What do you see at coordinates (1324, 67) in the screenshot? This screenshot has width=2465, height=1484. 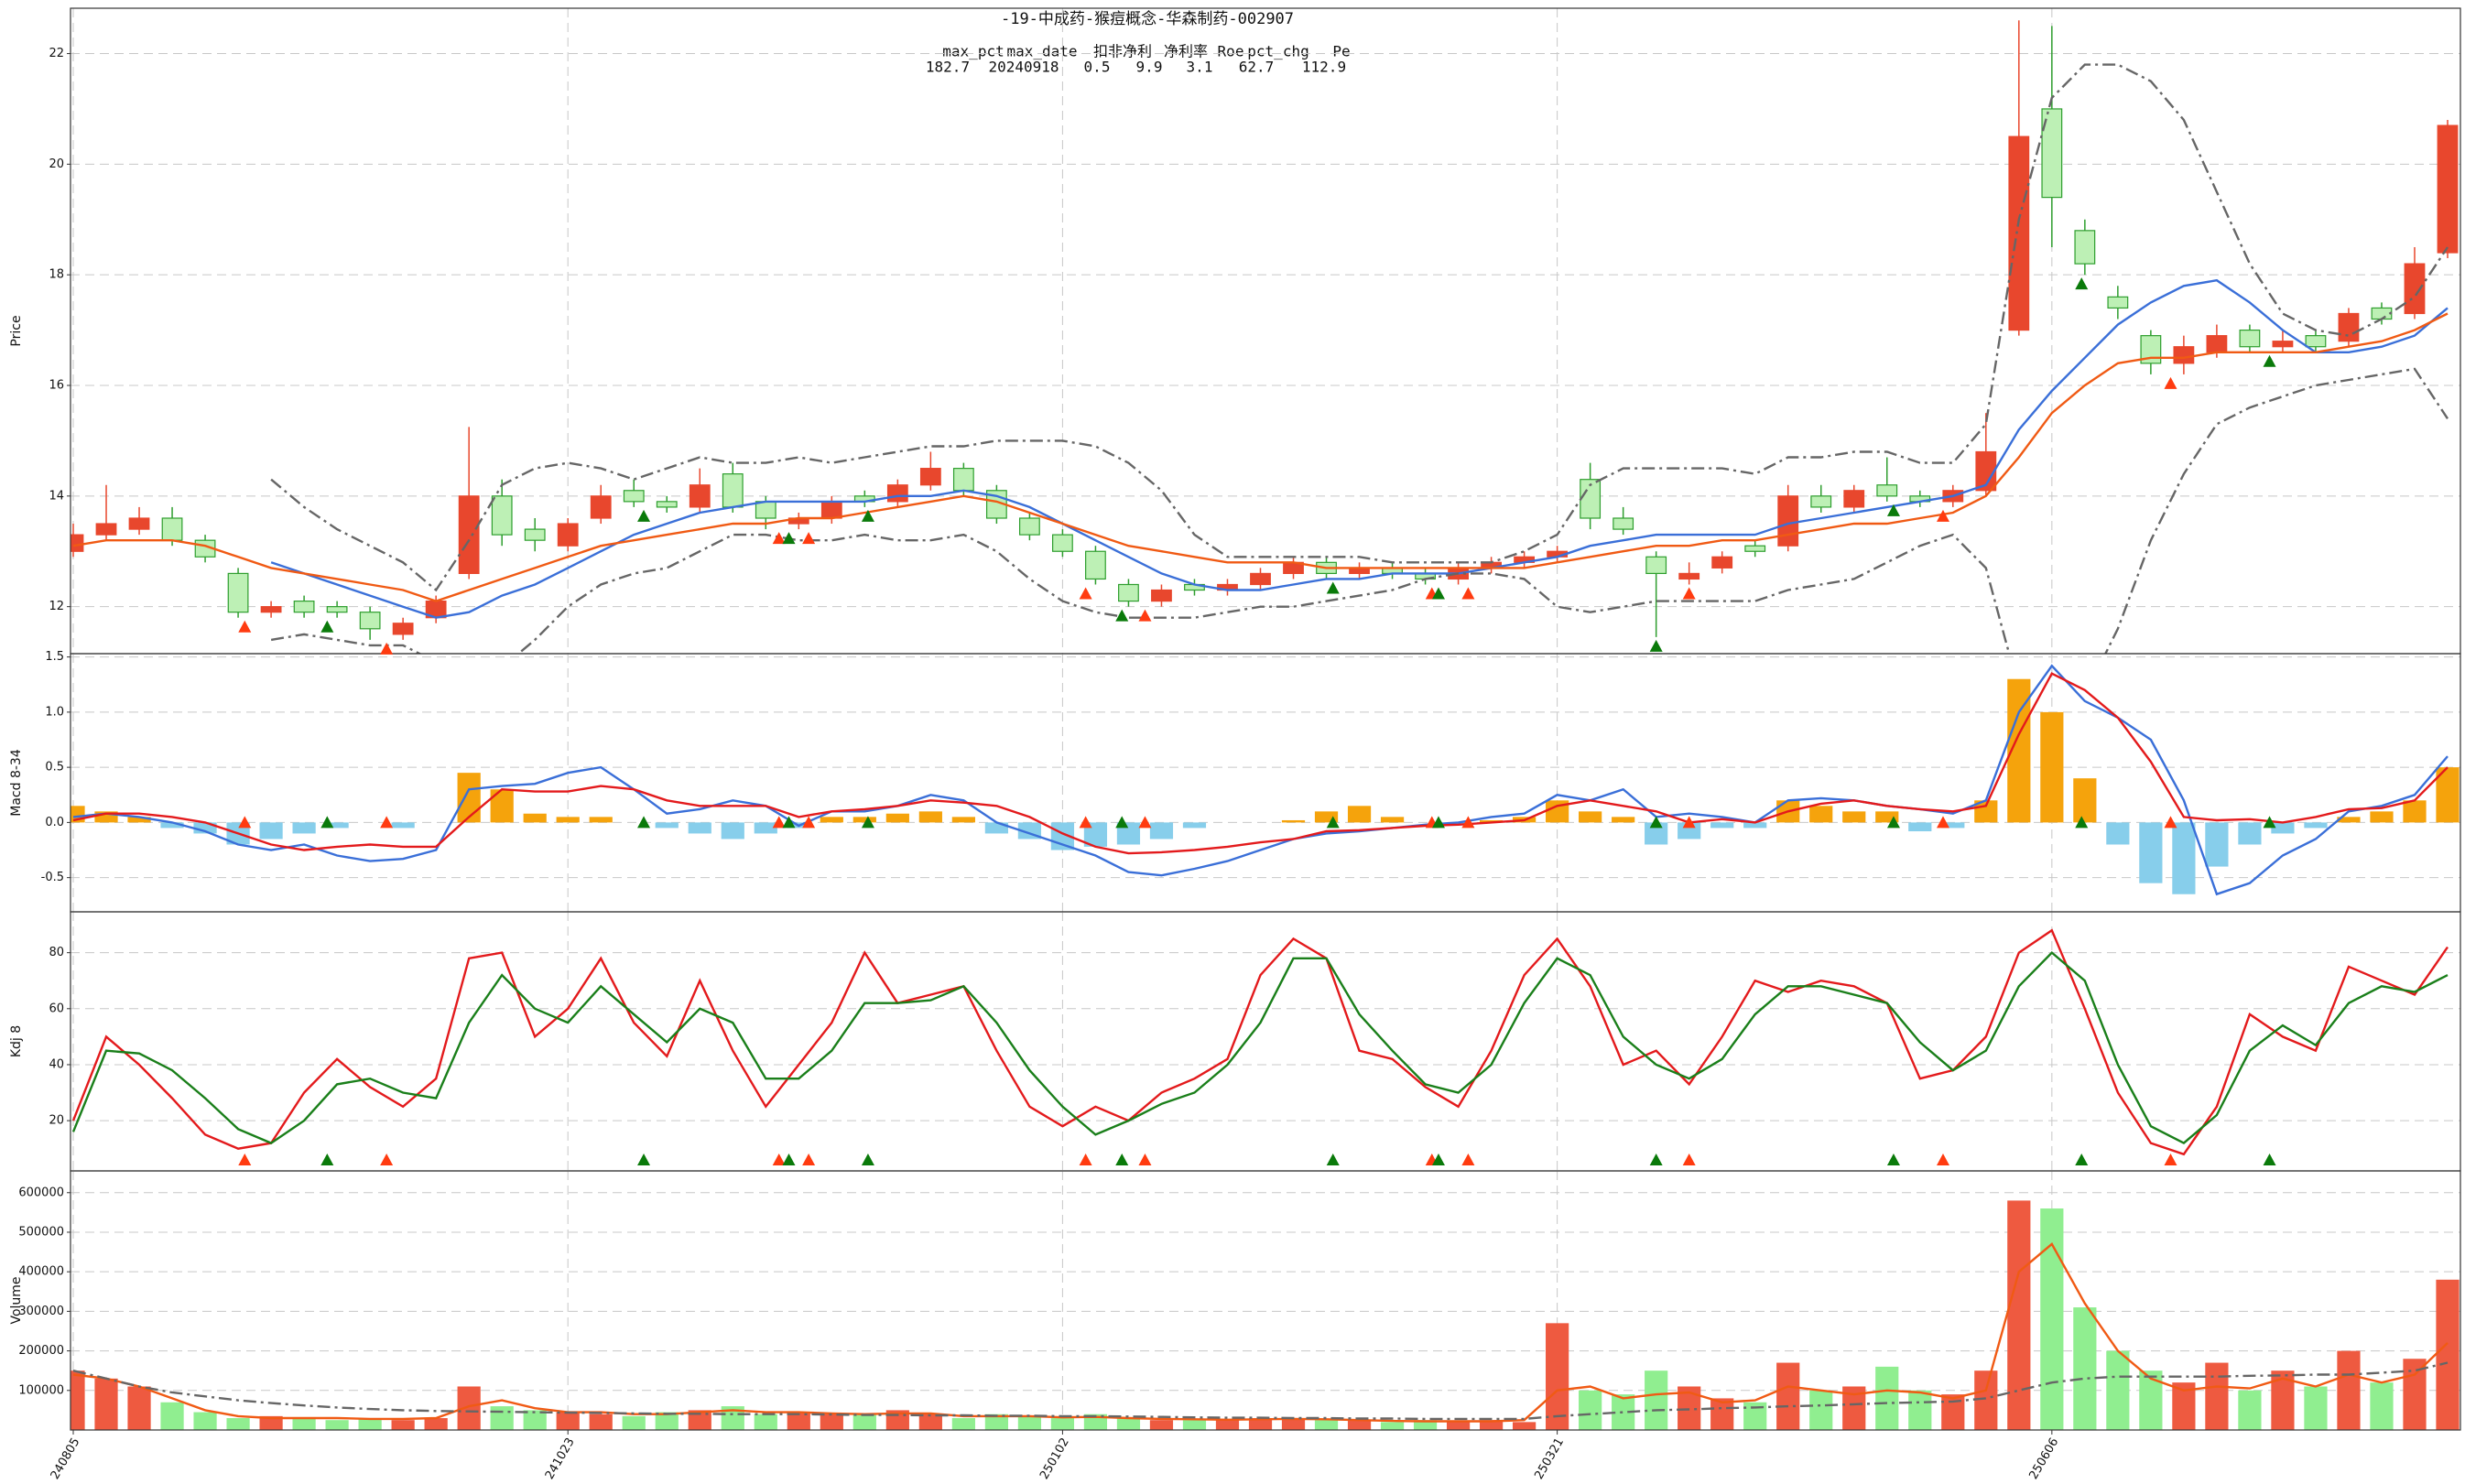 I see `header-value: 112.9` at bounding box center [1324, 67].